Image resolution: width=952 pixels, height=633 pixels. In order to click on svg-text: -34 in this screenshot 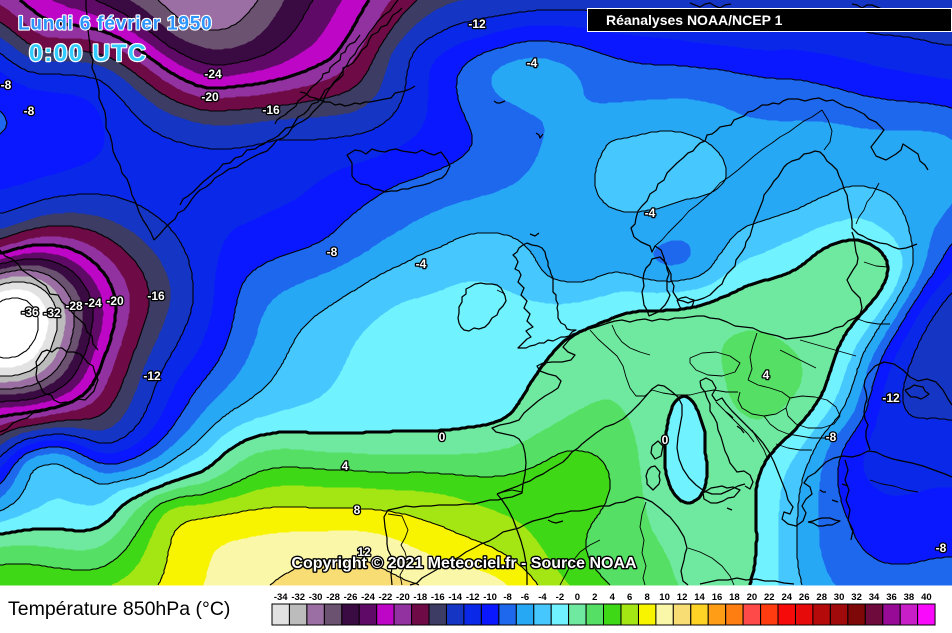, I will do `click(281, 597)`.